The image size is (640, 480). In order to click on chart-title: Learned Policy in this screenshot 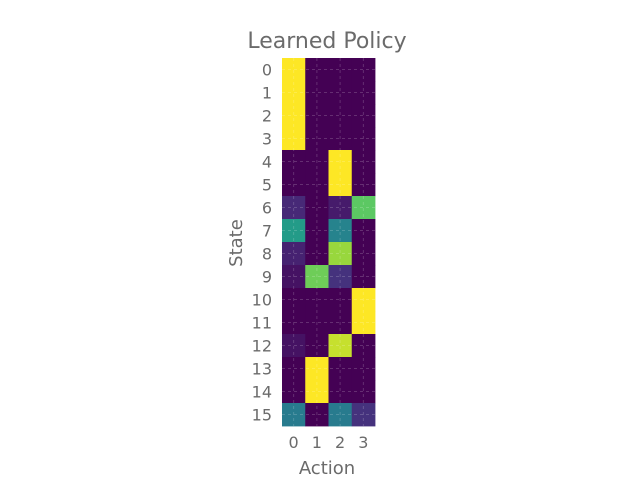, I will do `click(326, 41)`.